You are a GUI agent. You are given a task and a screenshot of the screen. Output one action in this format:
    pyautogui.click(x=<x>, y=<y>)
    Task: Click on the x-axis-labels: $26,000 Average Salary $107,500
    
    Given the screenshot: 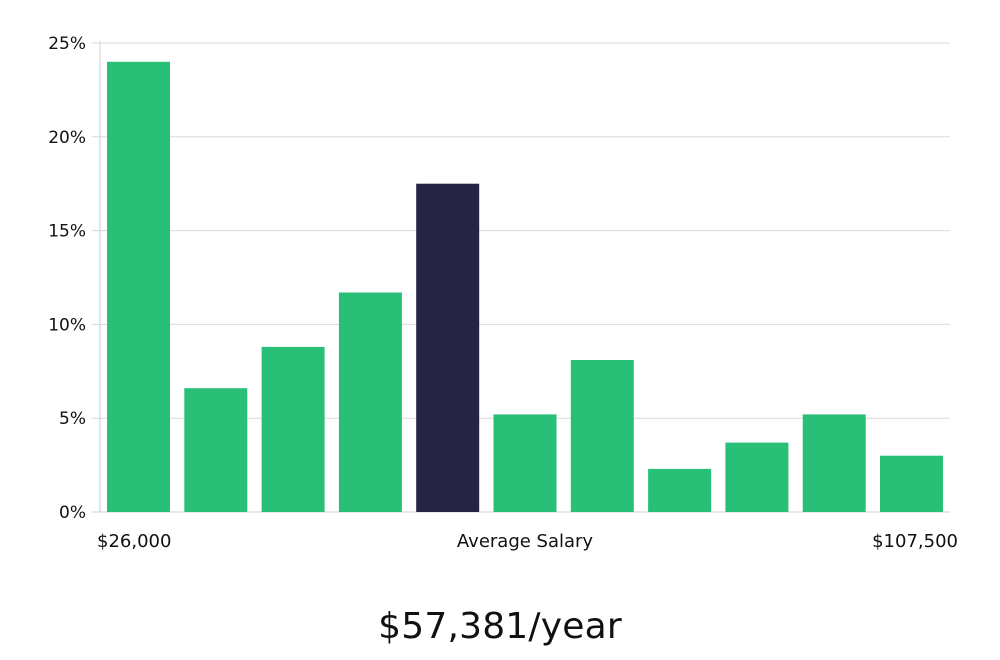 What is the action you would take?
    pyautogui.click(x=527, y=541)
    